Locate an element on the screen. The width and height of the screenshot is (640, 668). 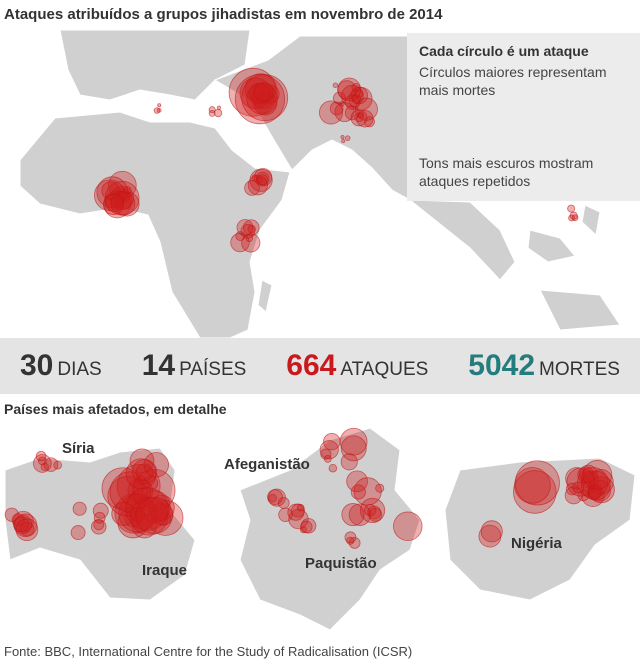
country-label: Afeganistão is located at coordinates (267, 464).